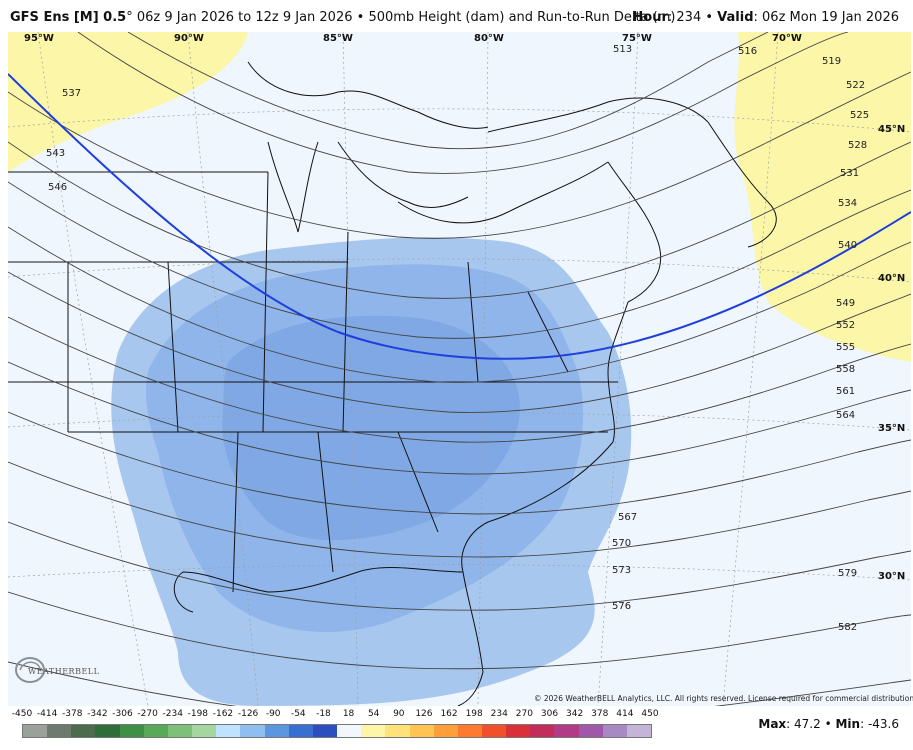 Image resolution: width=913 pixels, height=750 pixels. Describe the element at coordinates (147, 714) in the screenshot. I see `colorbar-tick-label: -270` at that location.